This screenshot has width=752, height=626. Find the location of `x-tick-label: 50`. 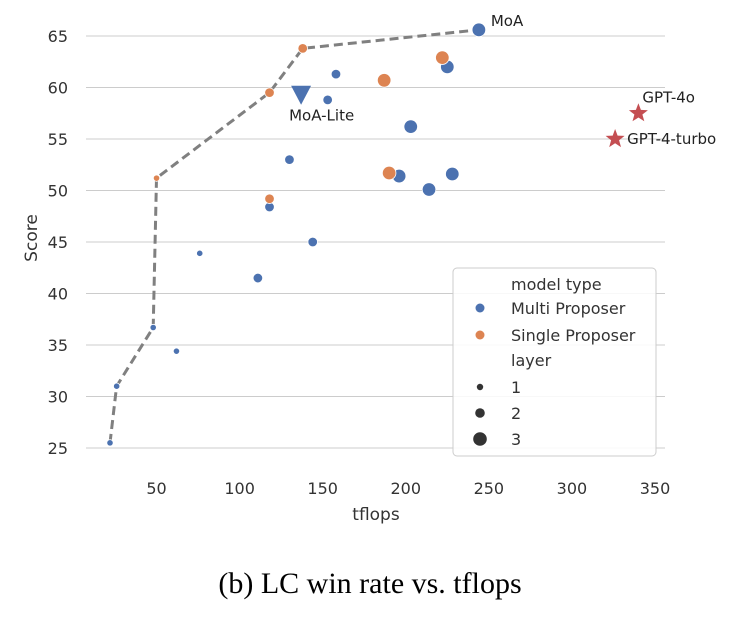

x-tick-label: 50 is located at coordinates (156, 488).